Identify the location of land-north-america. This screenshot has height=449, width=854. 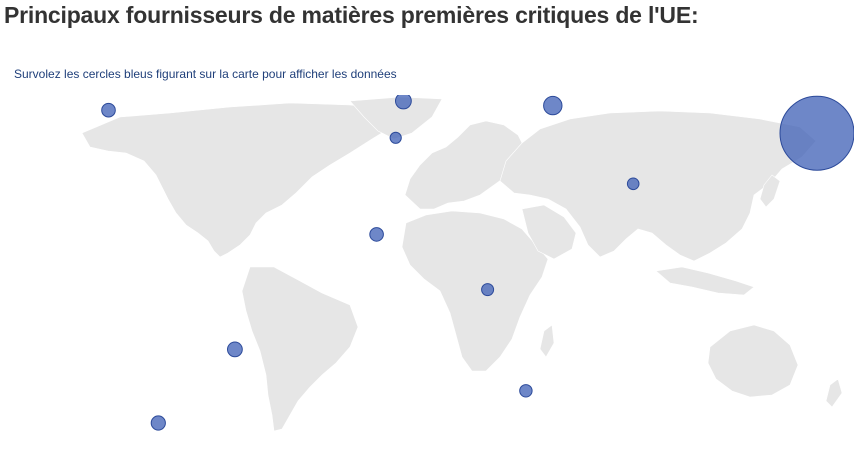
(238, 180).